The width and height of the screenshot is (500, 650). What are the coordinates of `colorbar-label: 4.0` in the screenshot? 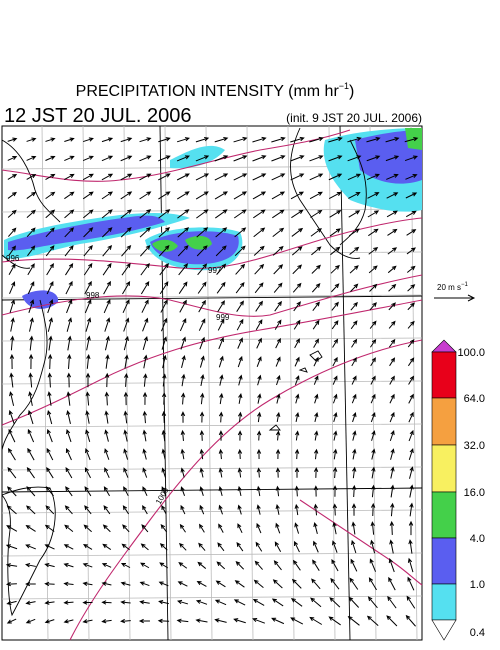 It's located at (477, 539).